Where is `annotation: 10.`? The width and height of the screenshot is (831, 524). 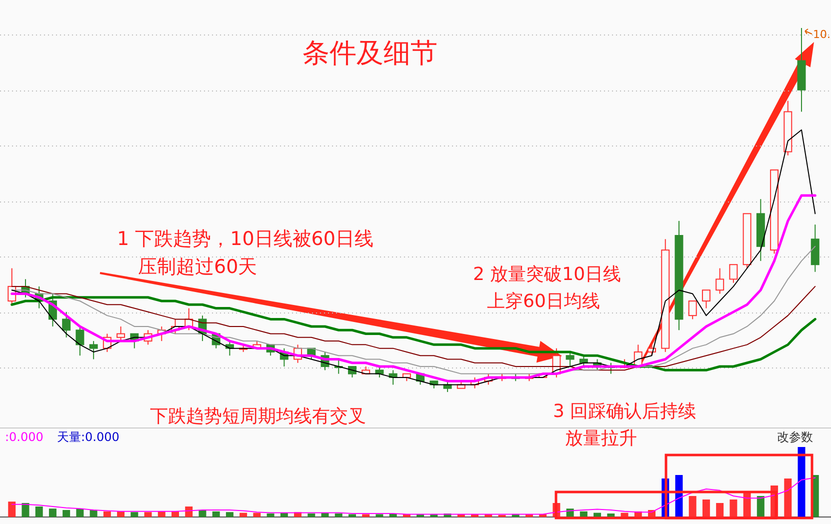
annotation: 10. is located at coordinates (821, 34).